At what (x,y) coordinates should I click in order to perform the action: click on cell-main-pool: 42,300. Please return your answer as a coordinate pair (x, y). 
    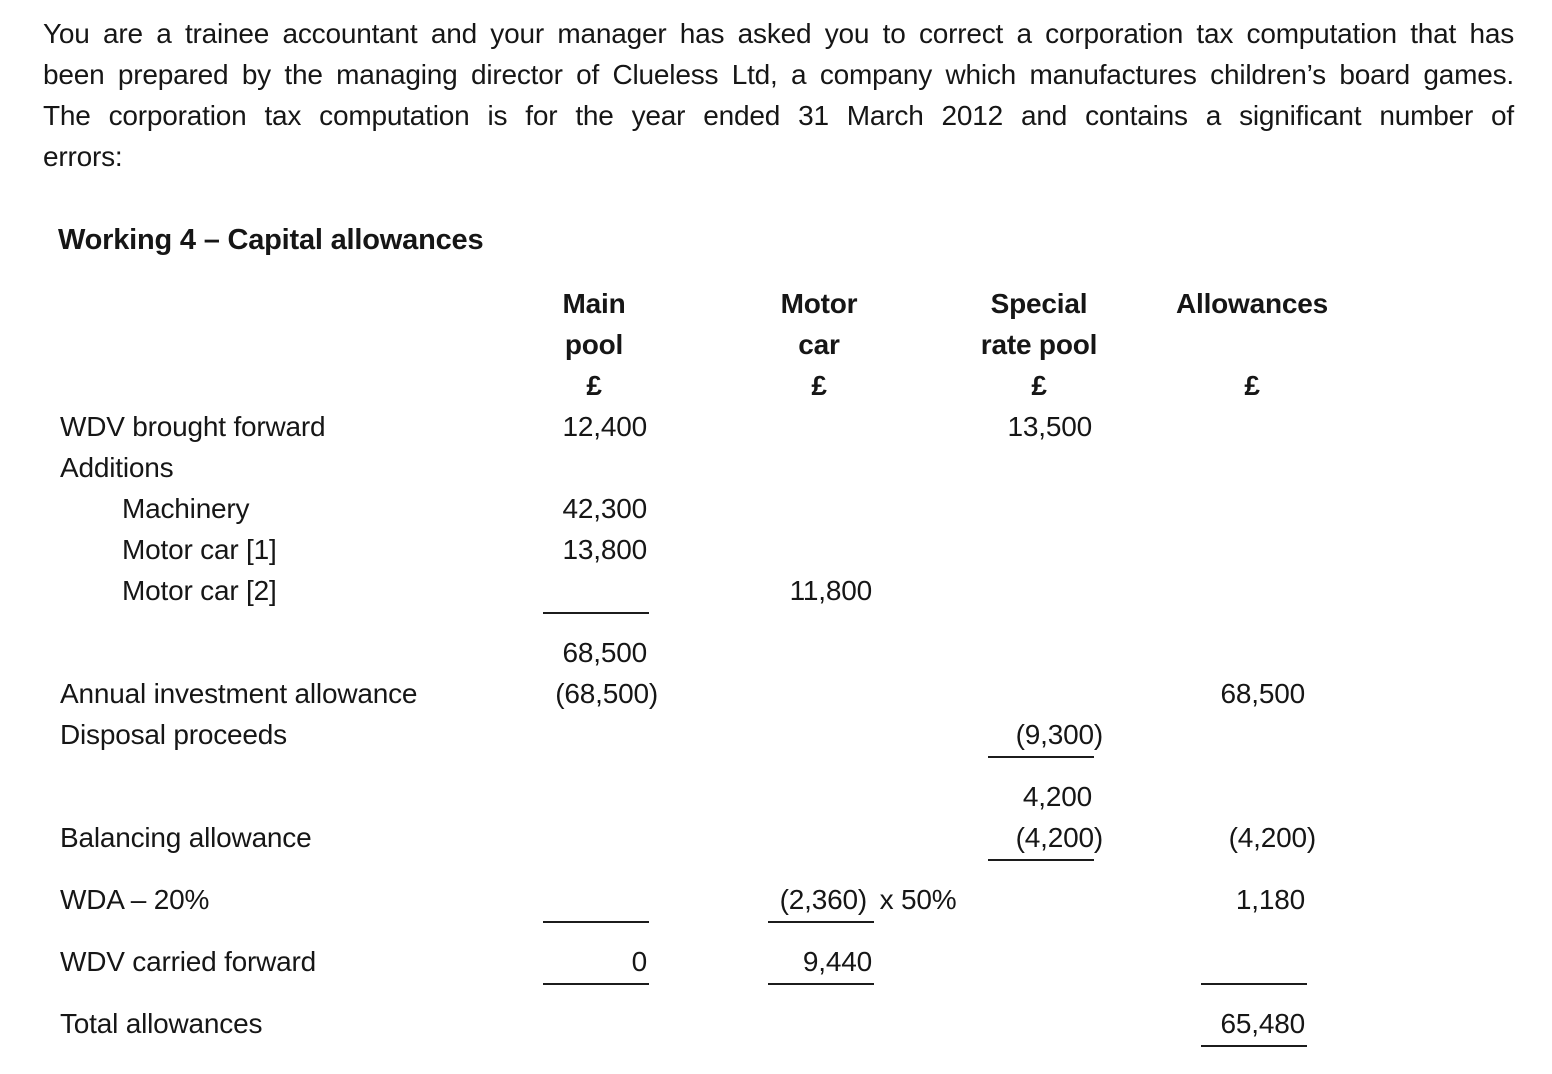
    Looking at the image, I should click on (605, 508).